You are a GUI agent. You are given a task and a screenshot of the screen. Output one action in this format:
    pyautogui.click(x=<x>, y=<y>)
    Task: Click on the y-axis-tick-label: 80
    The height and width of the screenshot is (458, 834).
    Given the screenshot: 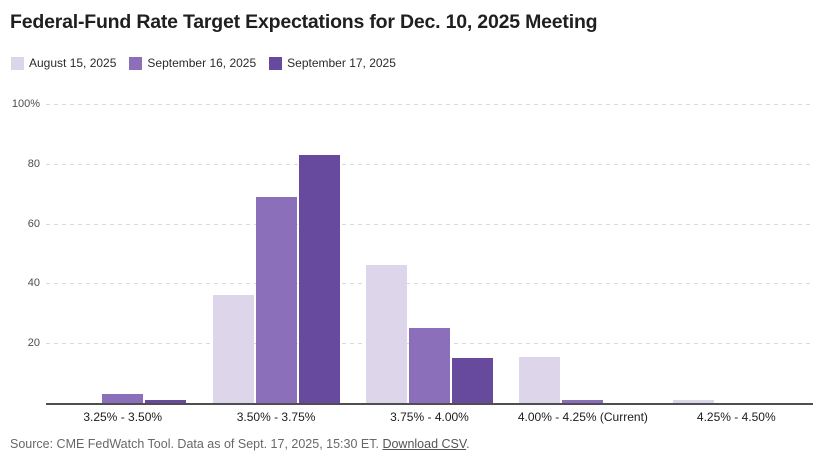 What is the action you would take?
    pyautogui.click(x=33, y=163)
    